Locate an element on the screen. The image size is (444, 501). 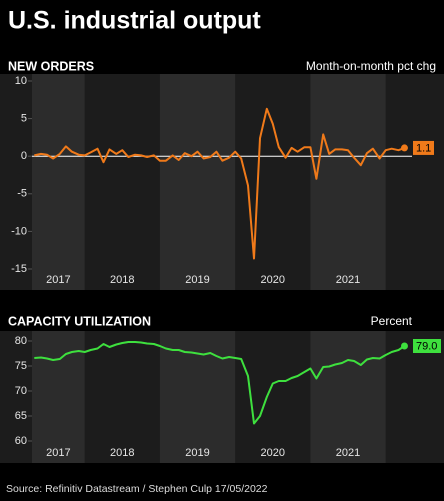
y-tick-label: 65 is located at coordinates (21, 416).